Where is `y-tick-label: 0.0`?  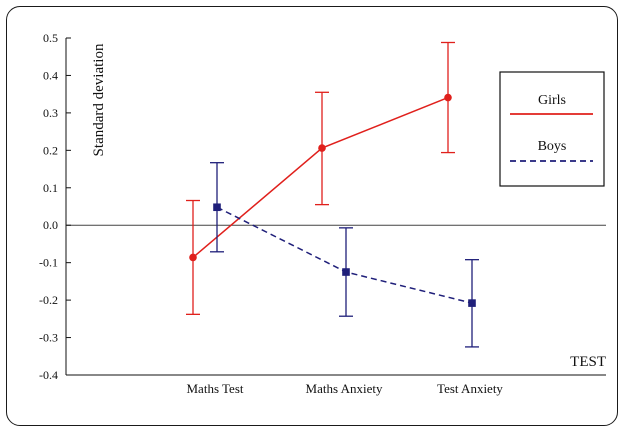 y-tick-label: 0.0 is located at coordinates (50, 225).